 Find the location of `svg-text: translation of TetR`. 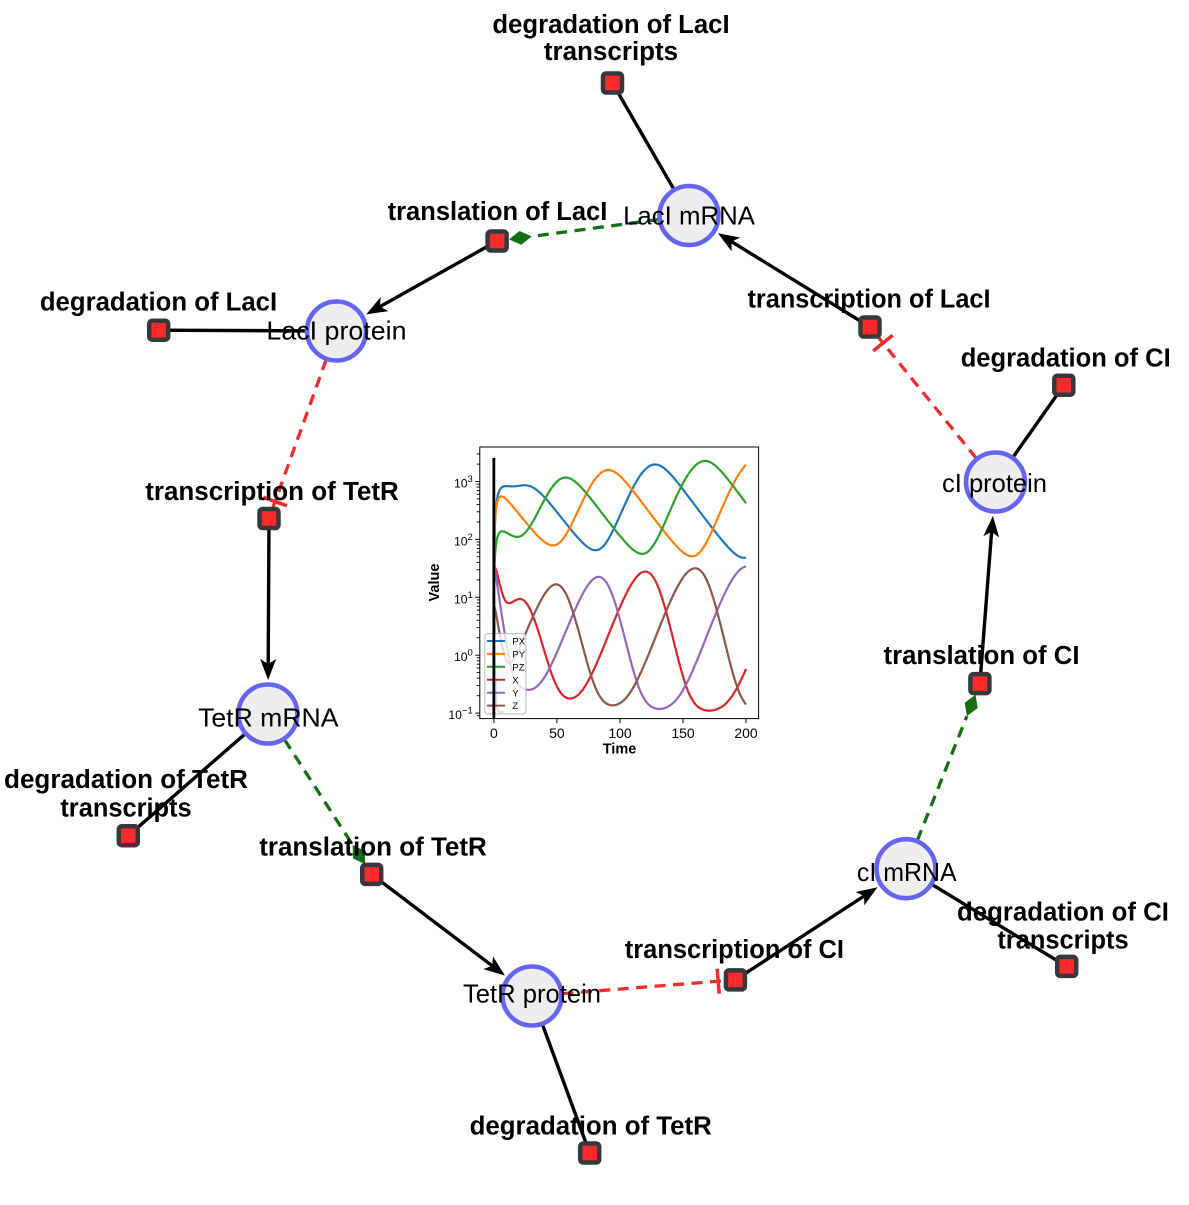

svg-text: translation of TetR is located at coordinates (373, 847).